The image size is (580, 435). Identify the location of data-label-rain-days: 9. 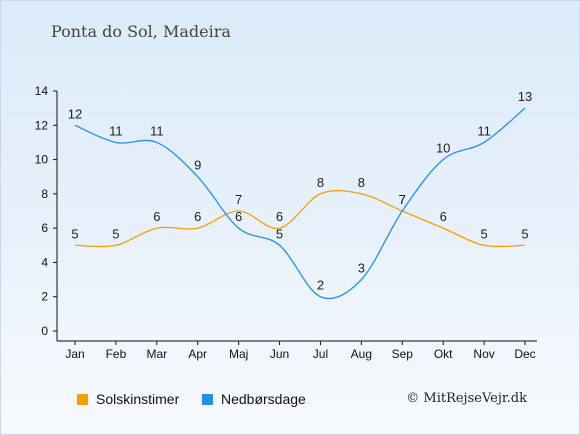
(197, 165).